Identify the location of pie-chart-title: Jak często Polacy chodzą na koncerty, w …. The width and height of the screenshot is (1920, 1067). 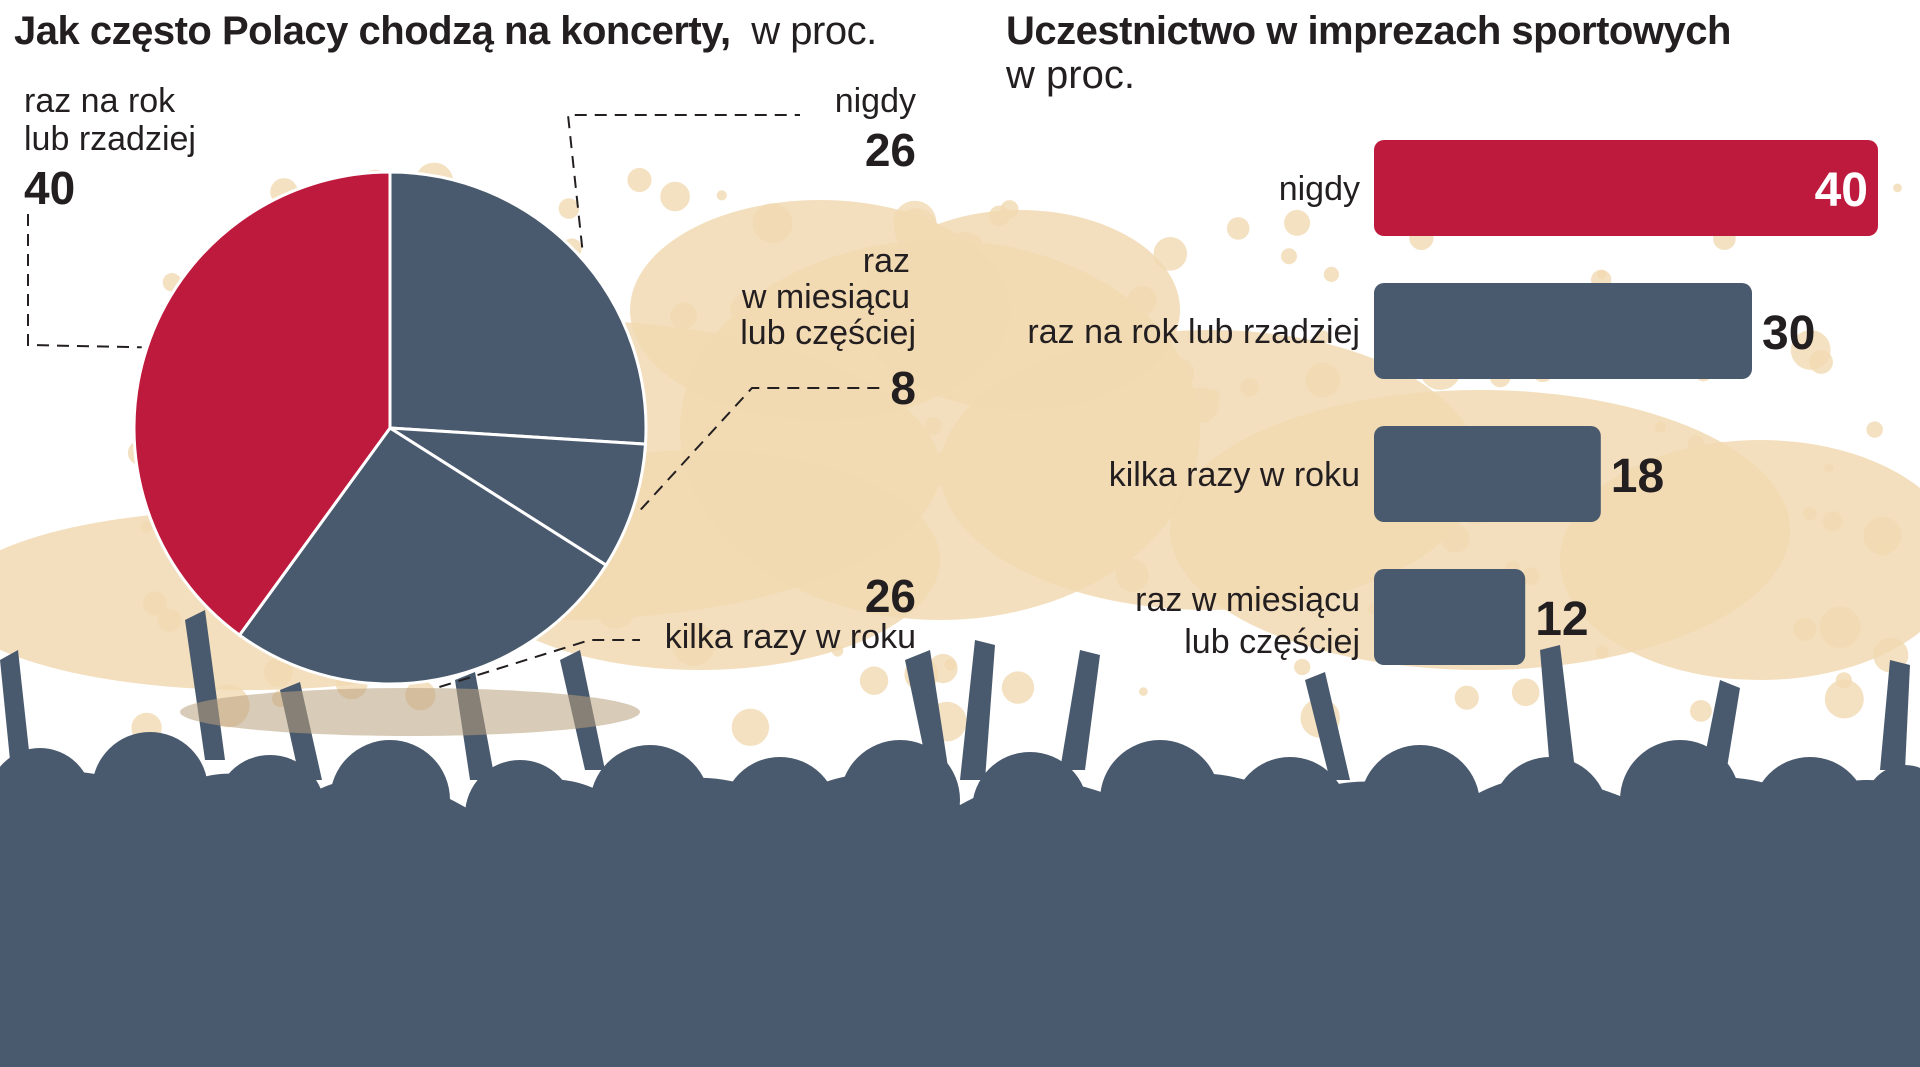
(445, 31).